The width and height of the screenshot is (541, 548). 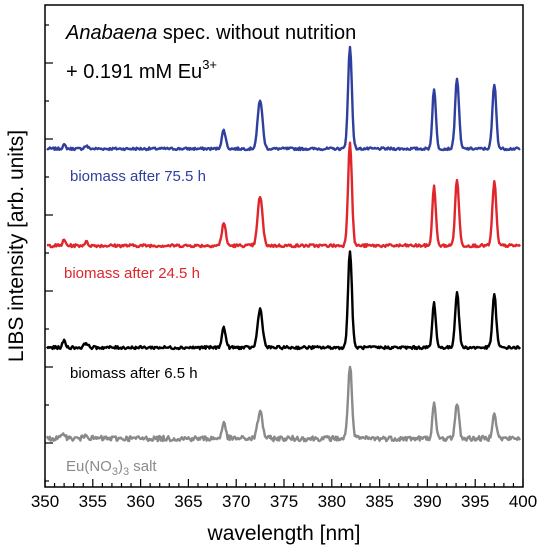 What do you see at coordinates (132, 273) in the screenshot?
I see `series-label: biomass after 24.5 h` at bounding box center [132, 273].